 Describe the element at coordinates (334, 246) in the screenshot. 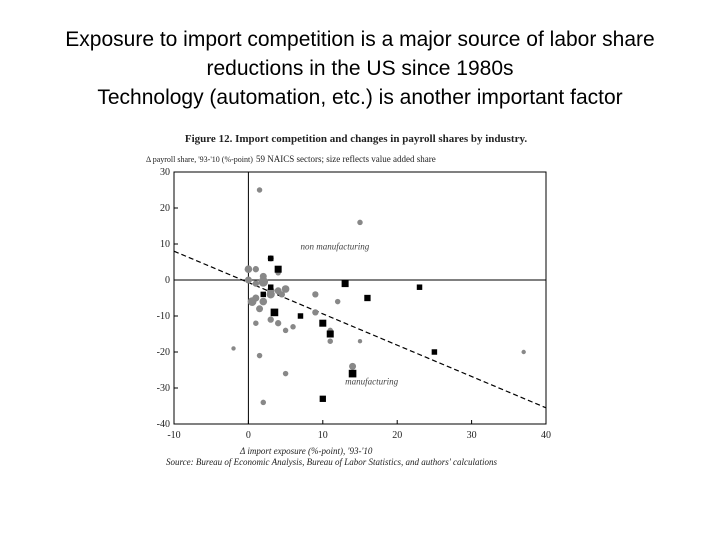

I see `annotation: non manufacturing` at that location.